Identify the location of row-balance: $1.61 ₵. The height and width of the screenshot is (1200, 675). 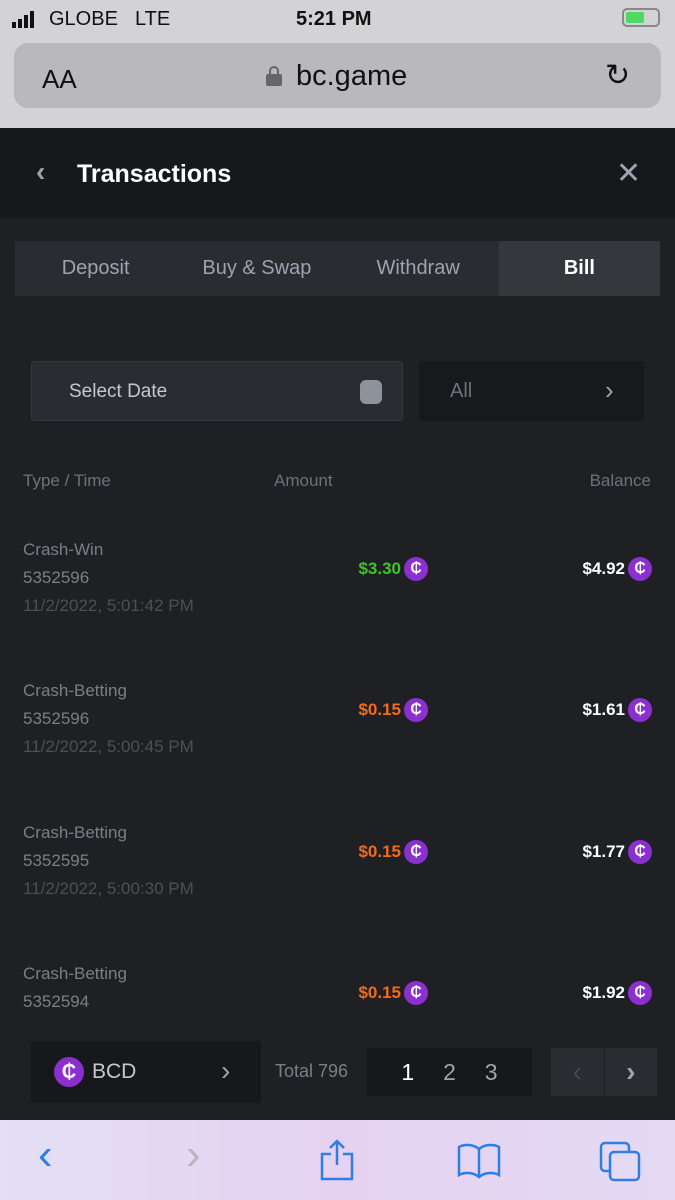
(617, 710).